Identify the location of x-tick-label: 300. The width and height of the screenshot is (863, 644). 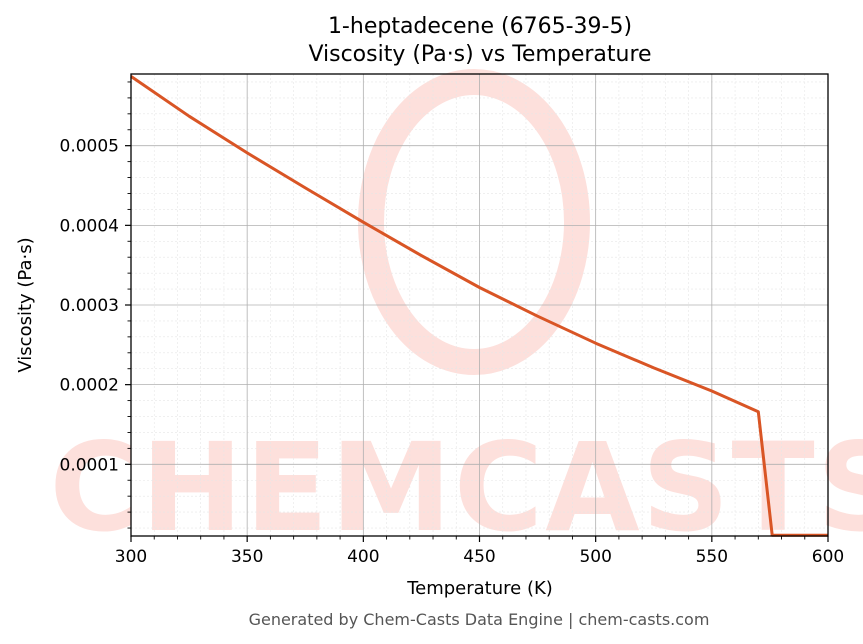
(131, 557).